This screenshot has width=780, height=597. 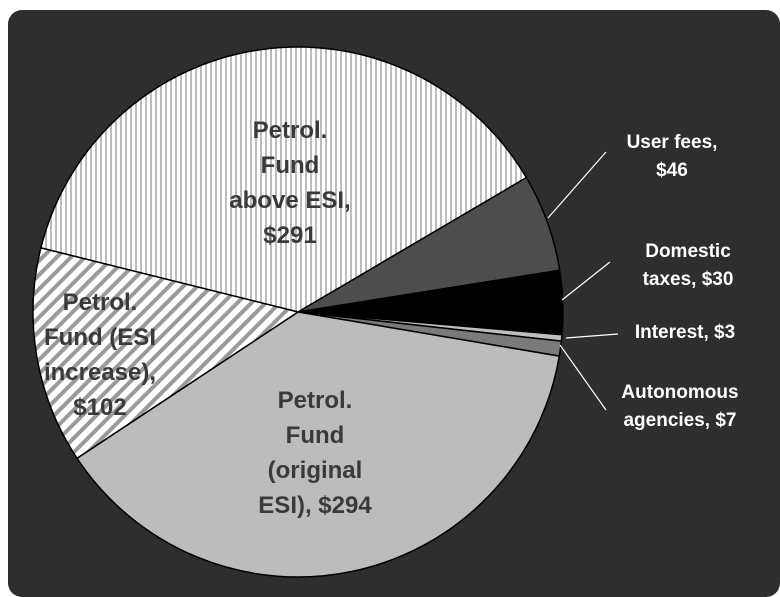 What do you see at coordinates (672, 156) in the screenshot?
I see `data-label: User fees, $46` at bounding box center [672, 156].